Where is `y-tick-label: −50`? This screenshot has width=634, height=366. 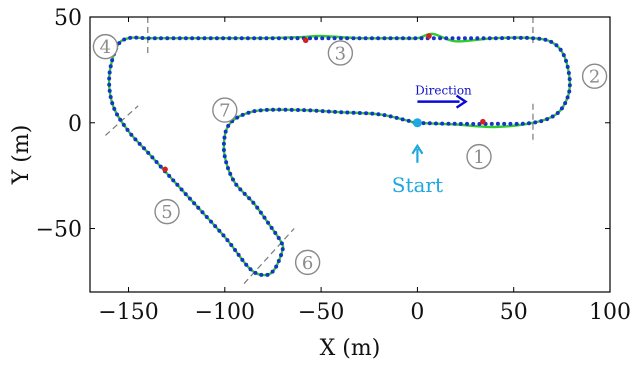
y-tick-label: −50 is located at coordinates (59, 230).